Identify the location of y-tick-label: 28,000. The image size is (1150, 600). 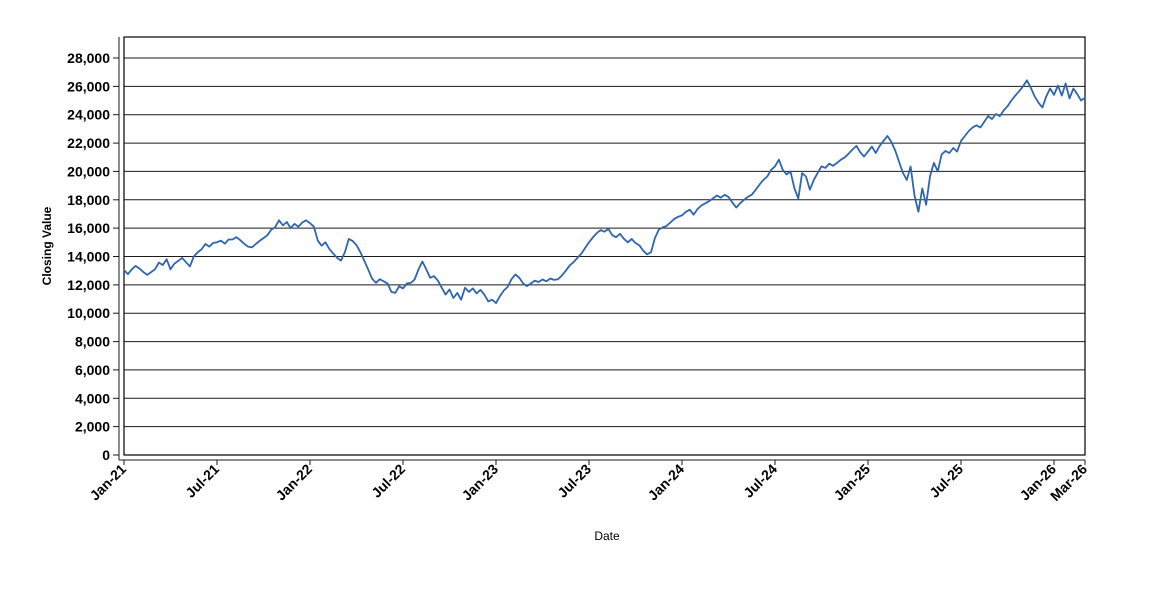
(88, 58).